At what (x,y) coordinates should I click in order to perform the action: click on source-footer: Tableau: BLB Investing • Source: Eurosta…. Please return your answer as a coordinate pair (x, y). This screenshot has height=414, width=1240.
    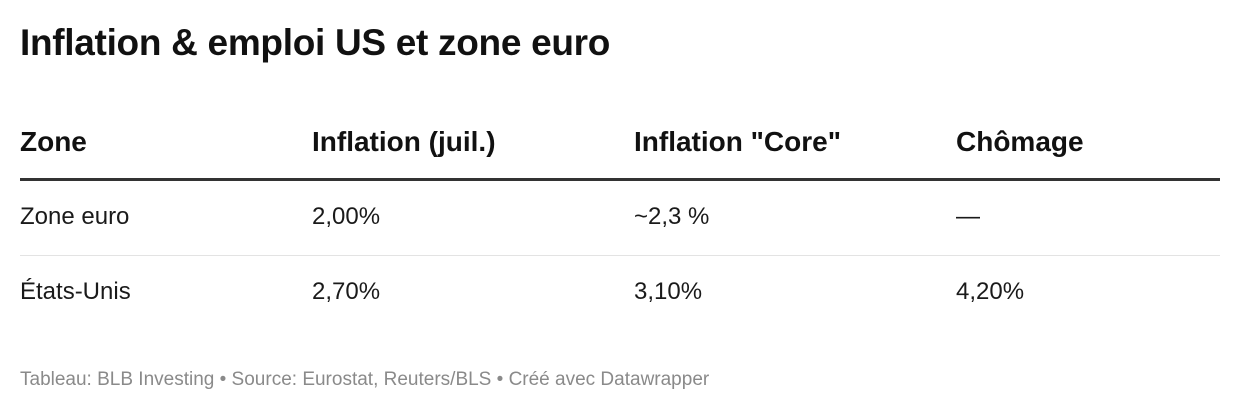
    Looking at the image, I should click on (365, 379).